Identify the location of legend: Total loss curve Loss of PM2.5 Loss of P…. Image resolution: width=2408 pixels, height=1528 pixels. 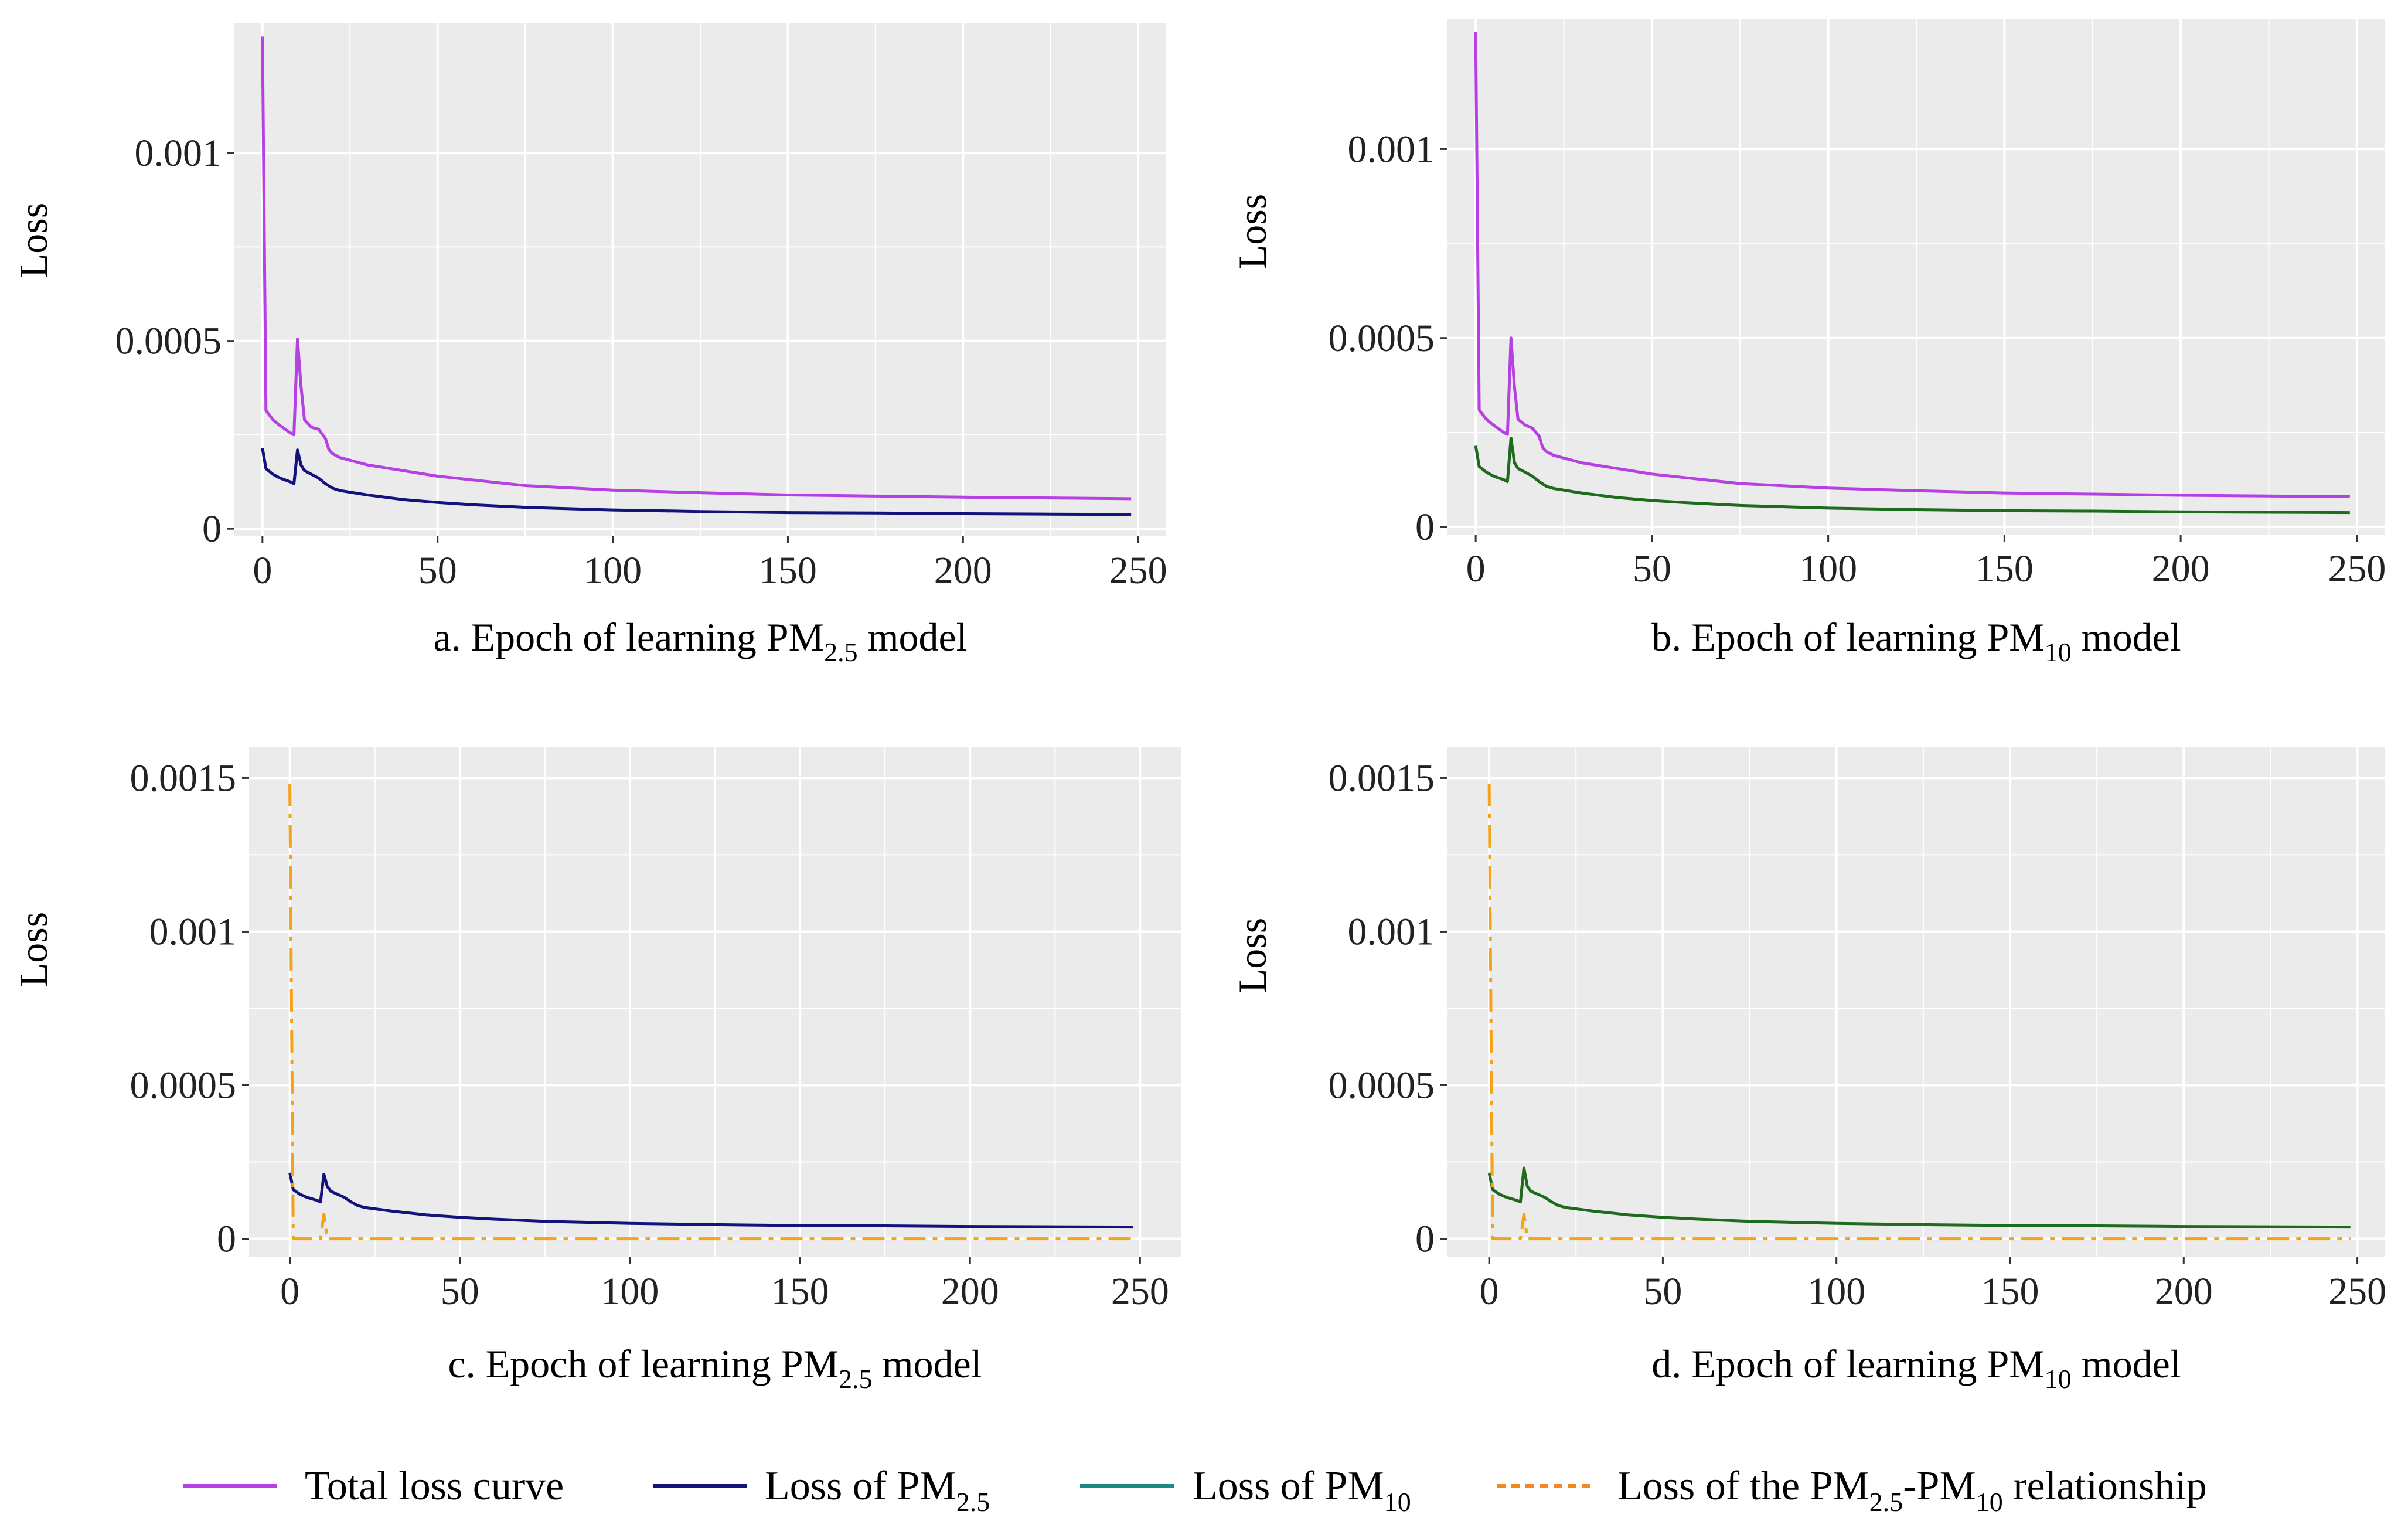
(1195, 1490).